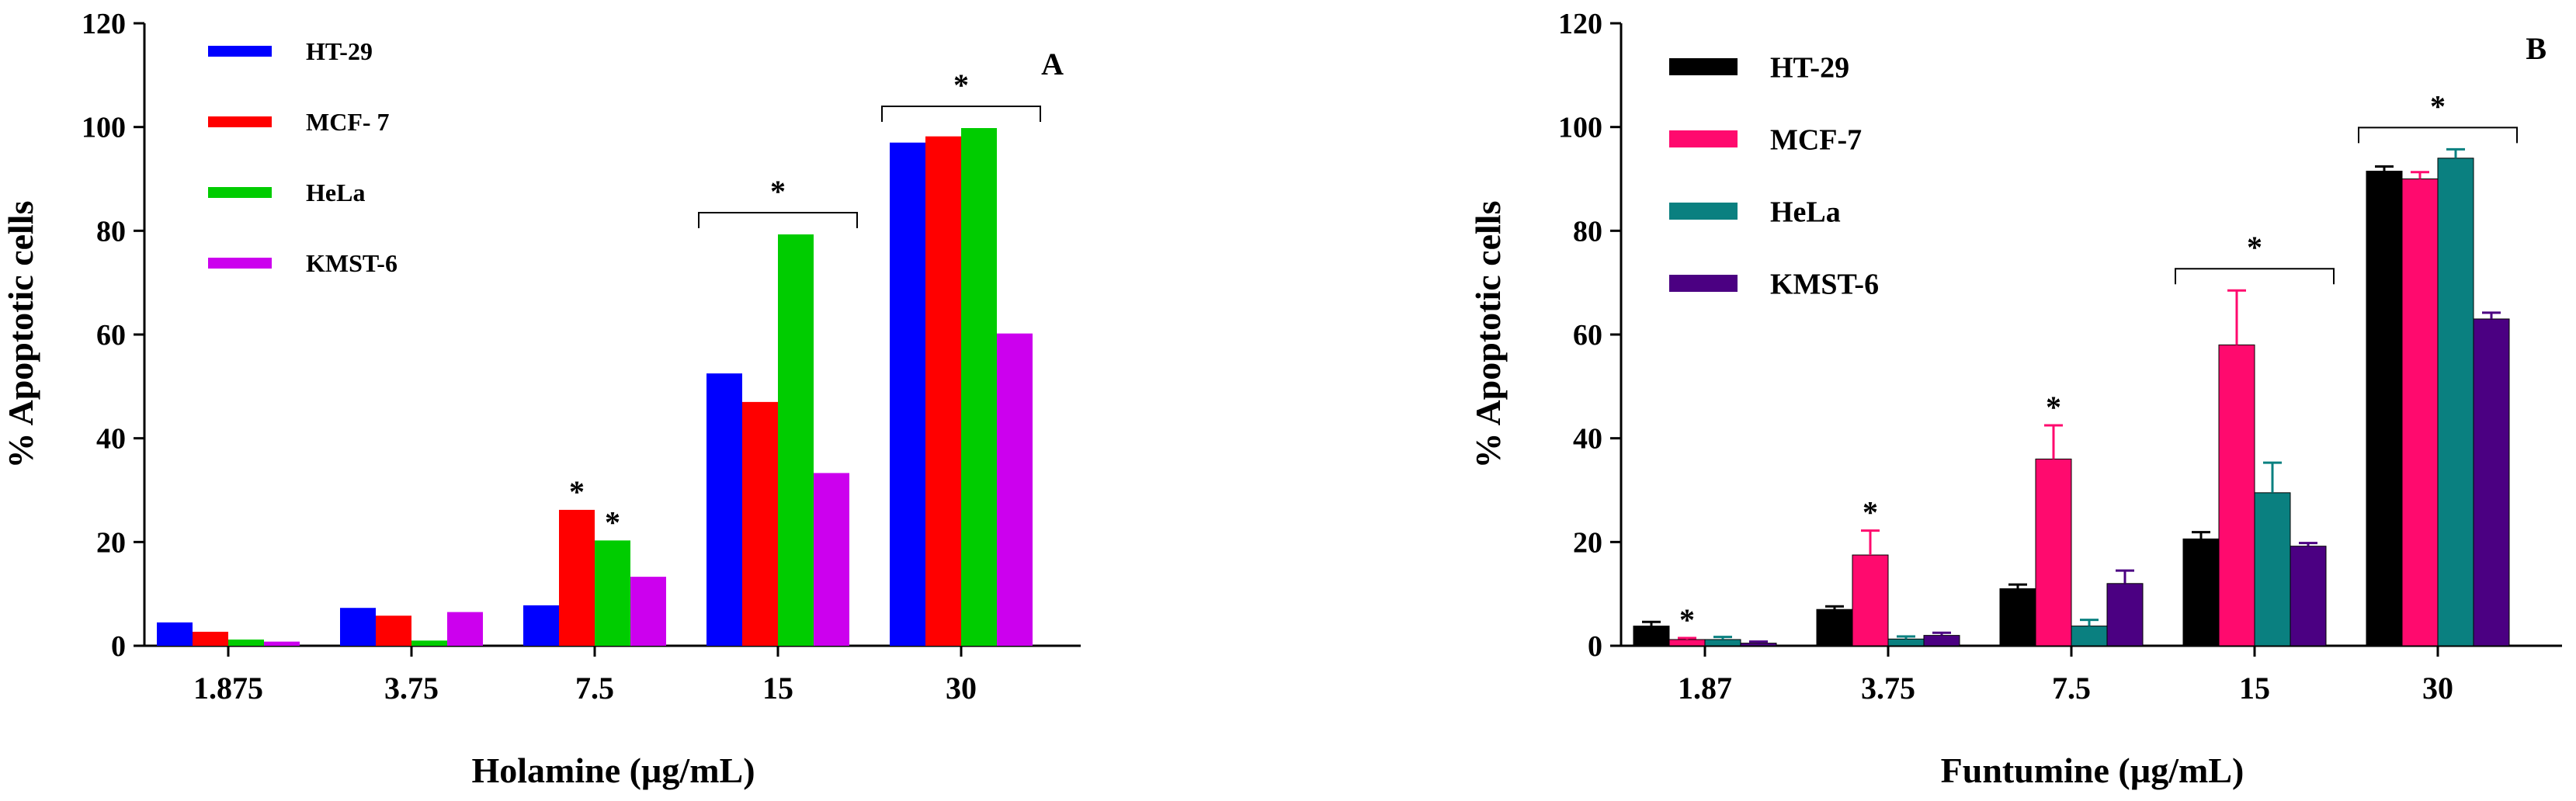  Describe the element at coordinates (282, 644) in the screenshot. I see `bar-kmst-6-1.875` at that location.